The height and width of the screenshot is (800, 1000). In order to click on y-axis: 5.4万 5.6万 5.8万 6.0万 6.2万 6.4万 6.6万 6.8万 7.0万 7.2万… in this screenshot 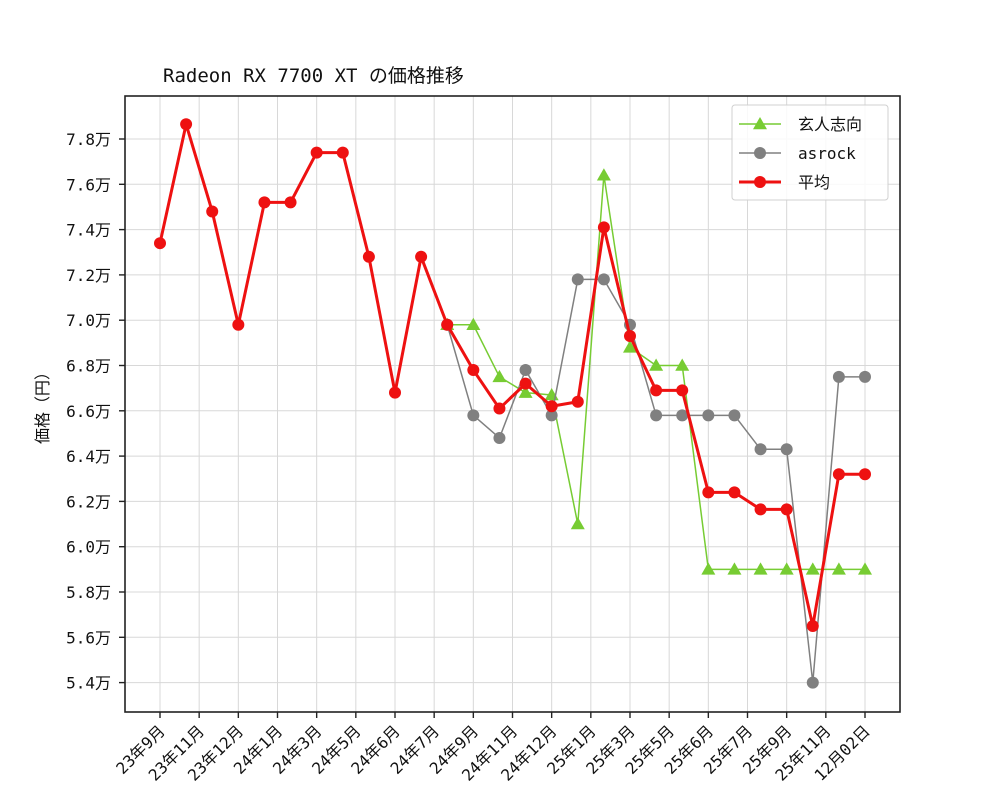, I will do `click(95, 411)`.